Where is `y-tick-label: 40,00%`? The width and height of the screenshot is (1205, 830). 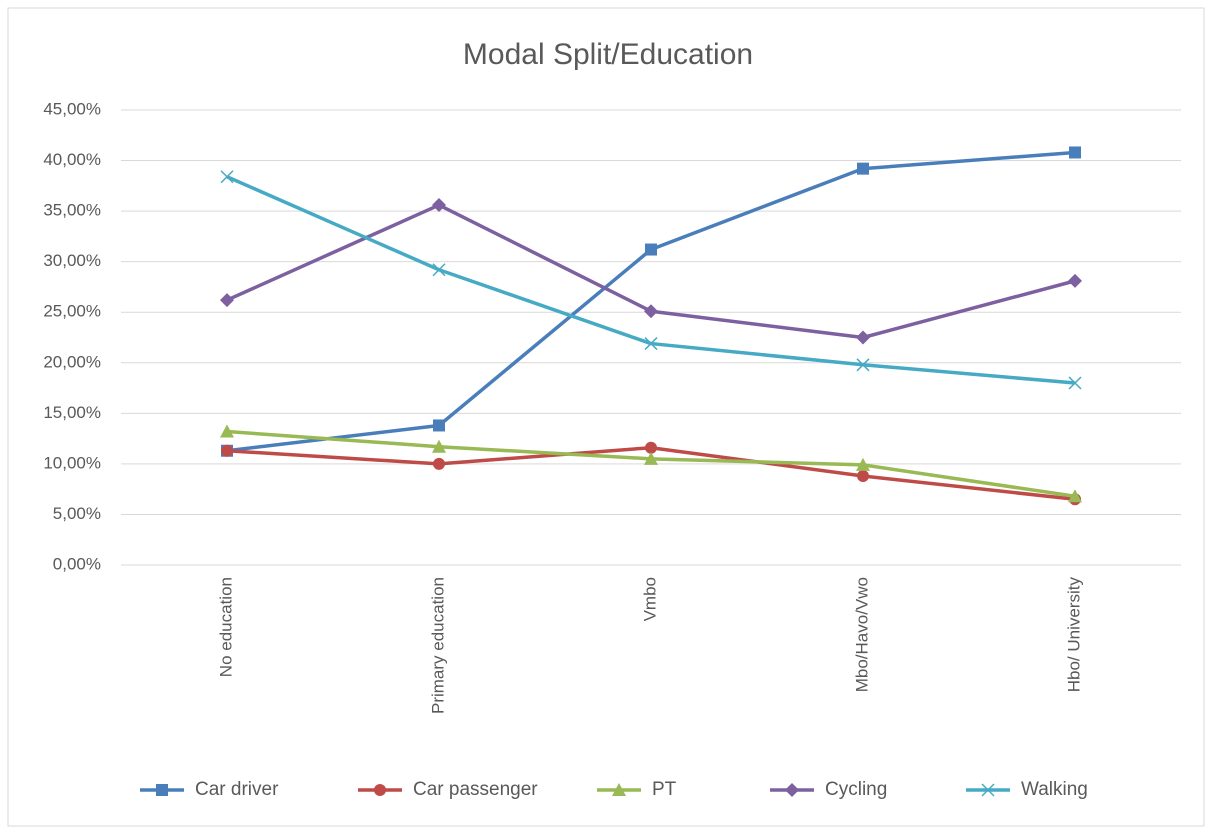
y-tick-label: 40,00% is located at coordinates (72, 159).